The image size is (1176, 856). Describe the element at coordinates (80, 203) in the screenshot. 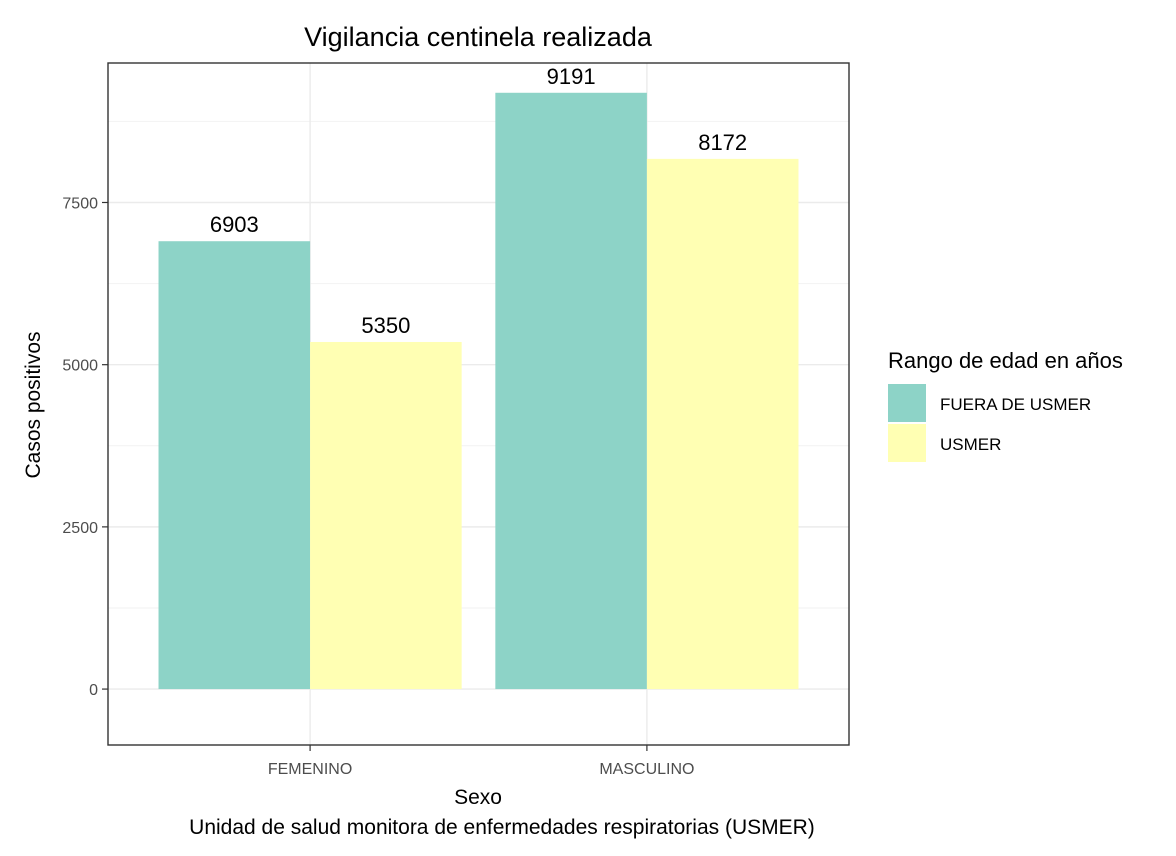

I see `y-tick-label: 7500` at that location.